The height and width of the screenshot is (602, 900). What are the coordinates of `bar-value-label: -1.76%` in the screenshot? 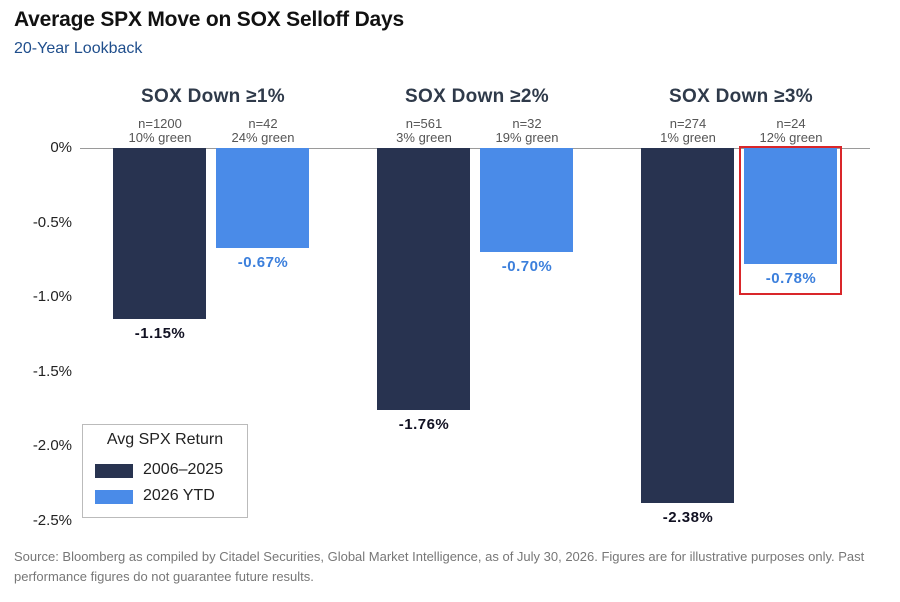 It's located at (424, 425).